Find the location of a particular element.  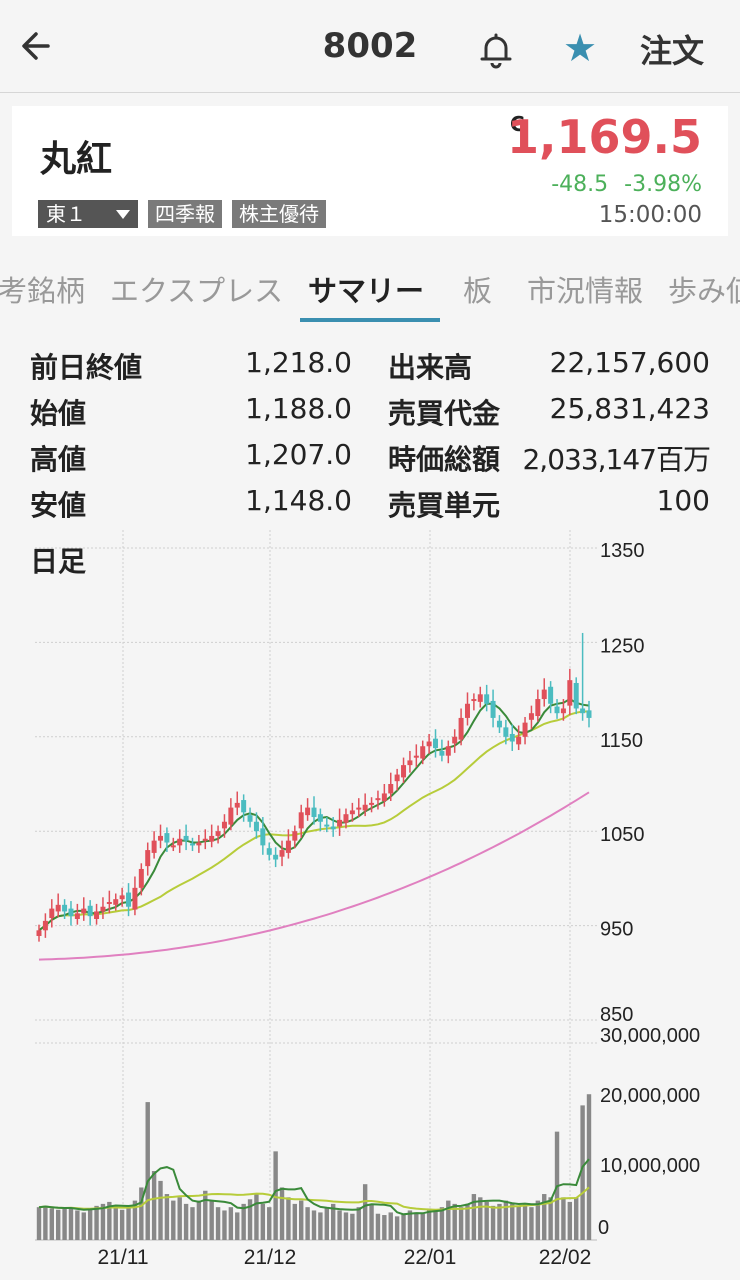

tab-bar: 考銘柄 エクスプレス サマリー 板 市況情報 歩み値 is located at coordinates (370, 279).